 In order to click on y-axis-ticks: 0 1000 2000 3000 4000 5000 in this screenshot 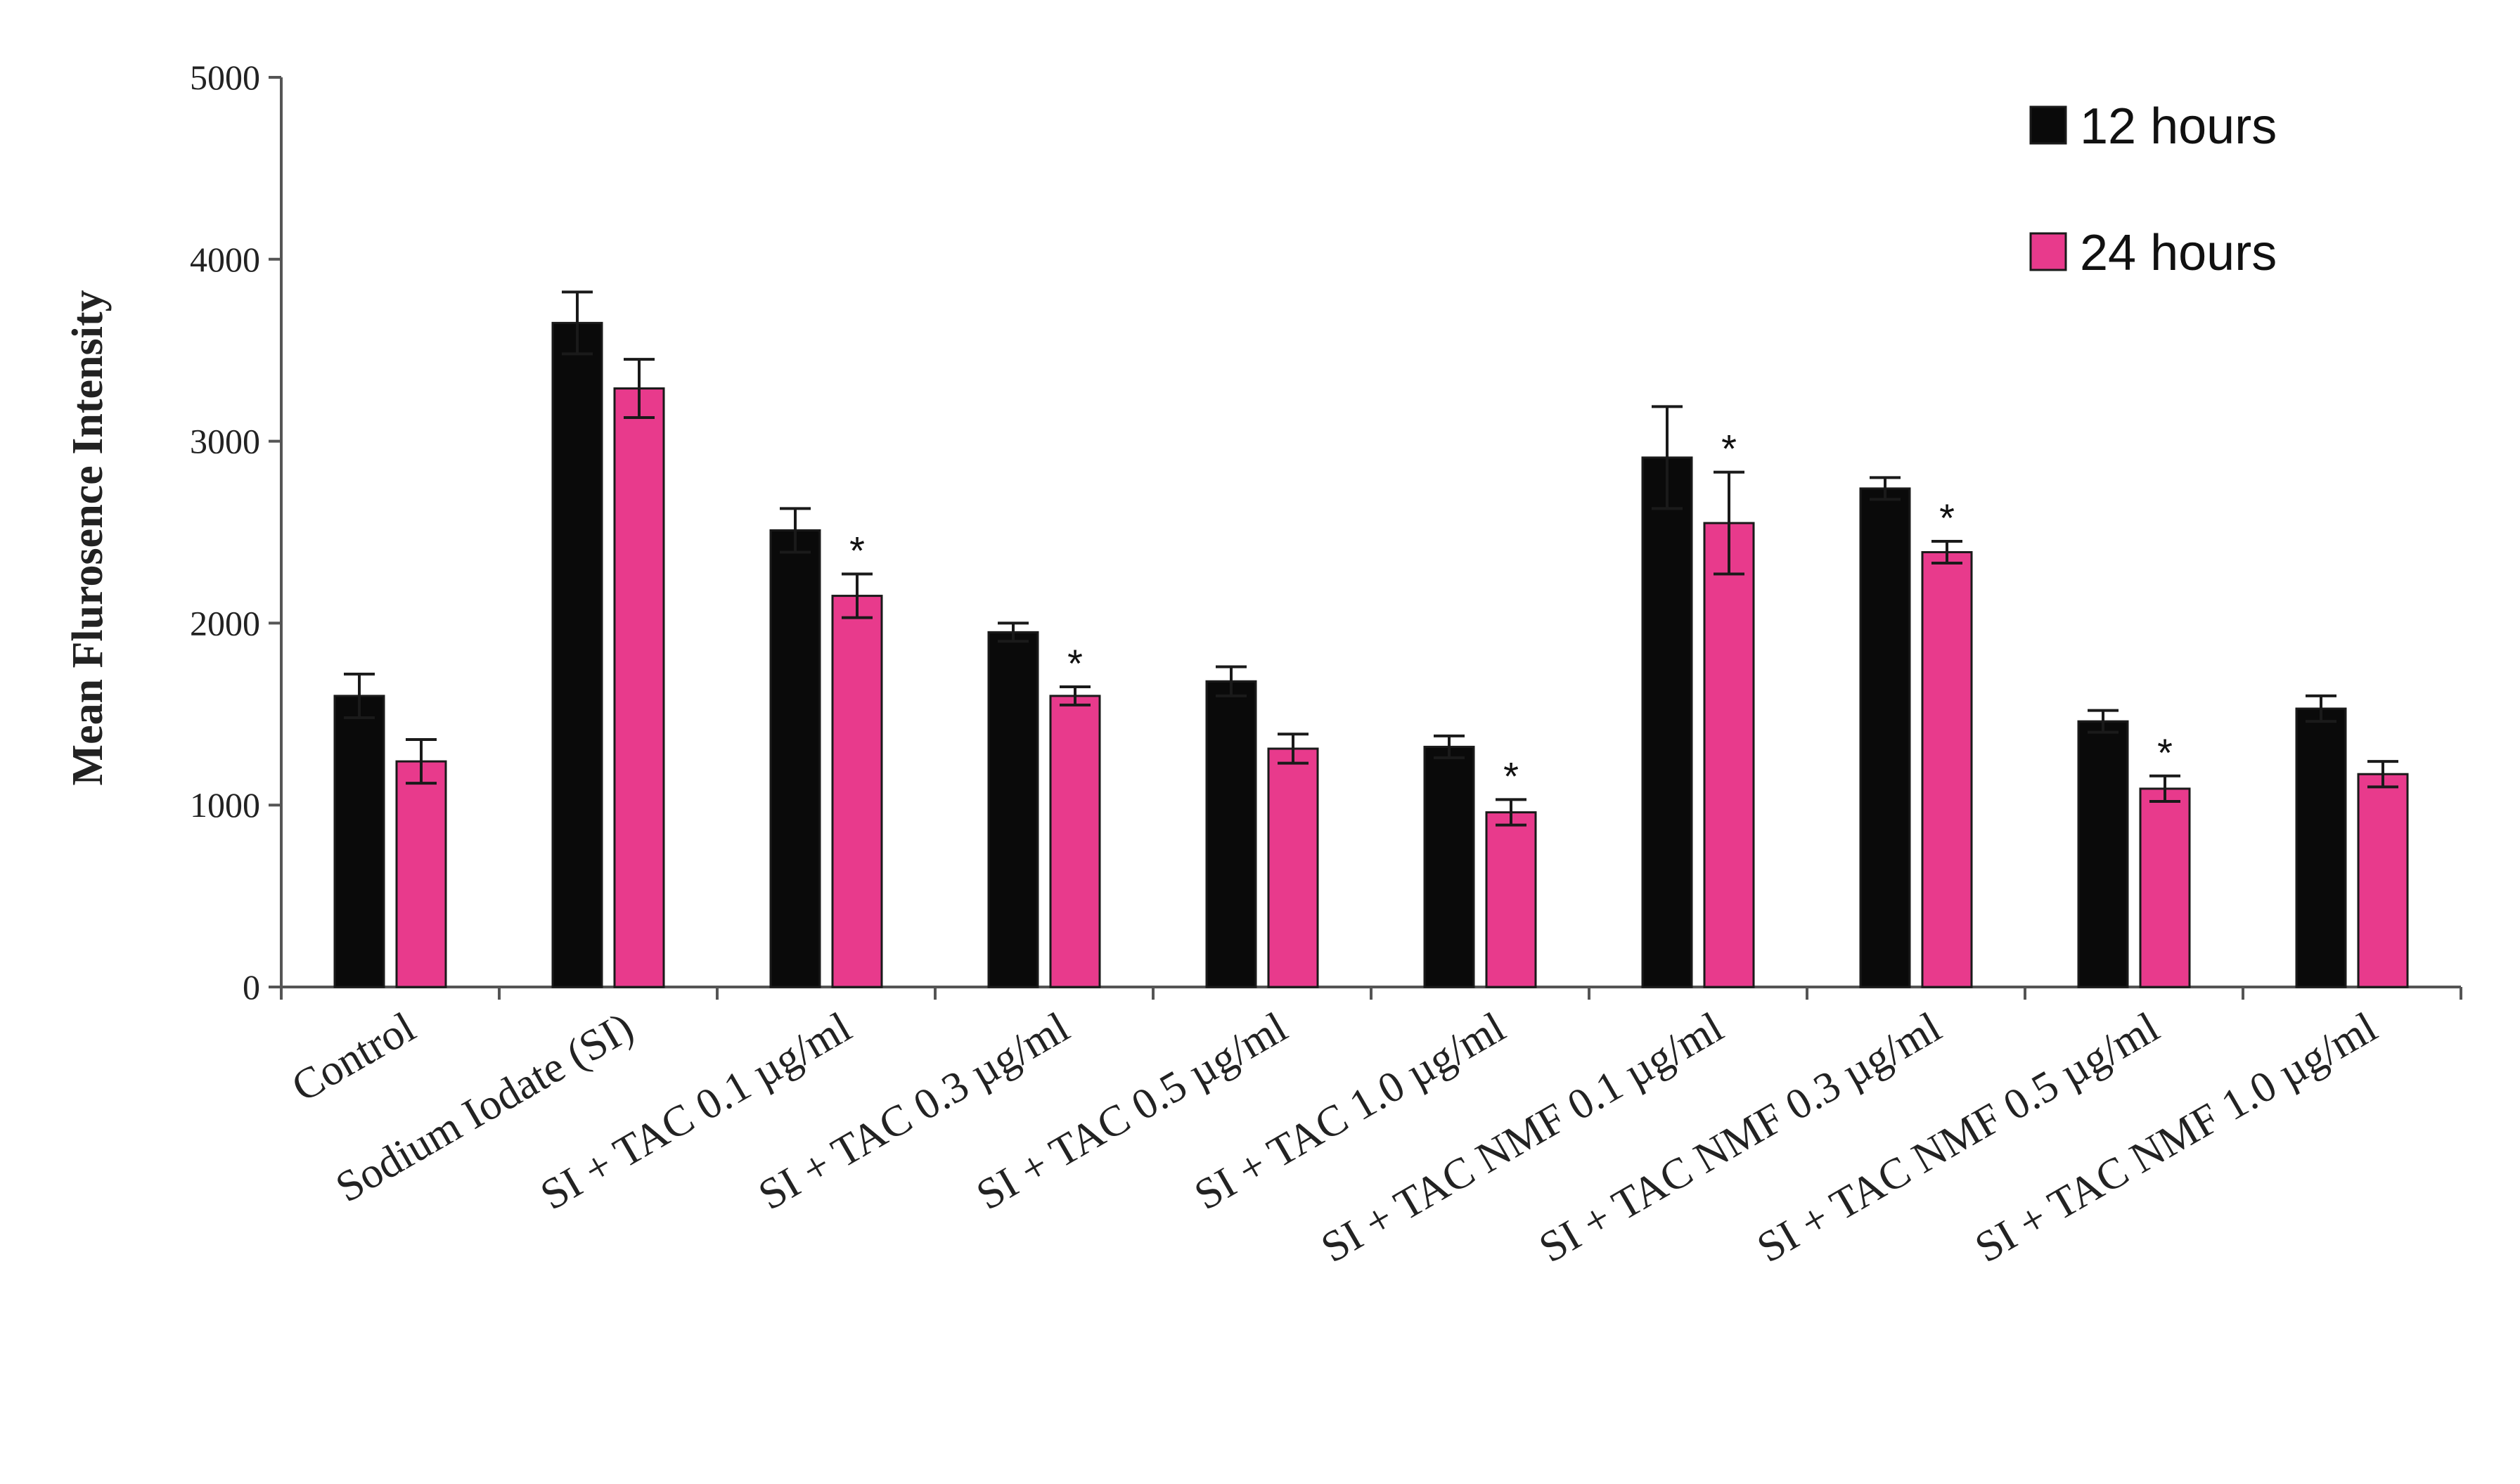, I will do `click(235, 532)`.